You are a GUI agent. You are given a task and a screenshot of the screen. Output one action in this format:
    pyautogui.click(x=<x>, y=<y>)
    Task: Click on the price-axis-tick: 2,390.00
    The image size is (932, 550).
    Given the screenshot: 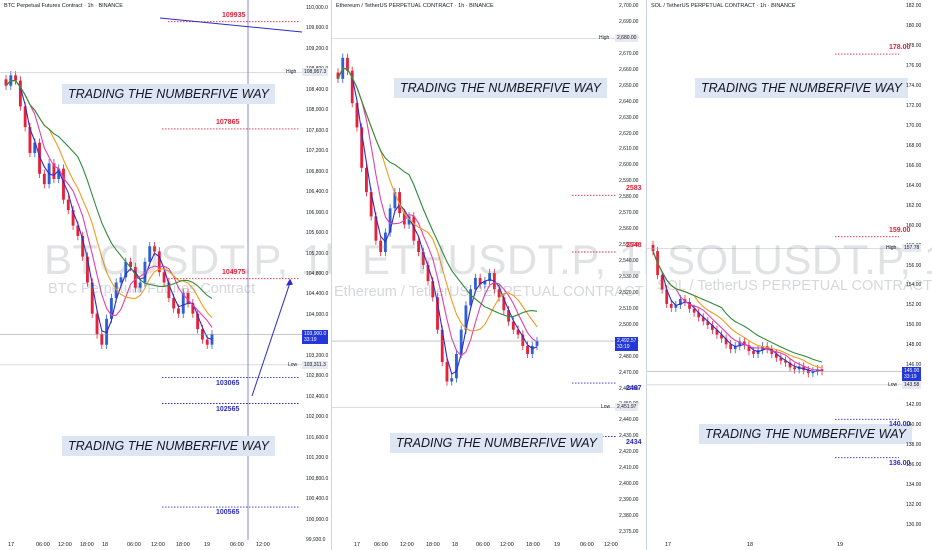 What is the action you would take?
    pyautogui.click(x=629, y=500)
    